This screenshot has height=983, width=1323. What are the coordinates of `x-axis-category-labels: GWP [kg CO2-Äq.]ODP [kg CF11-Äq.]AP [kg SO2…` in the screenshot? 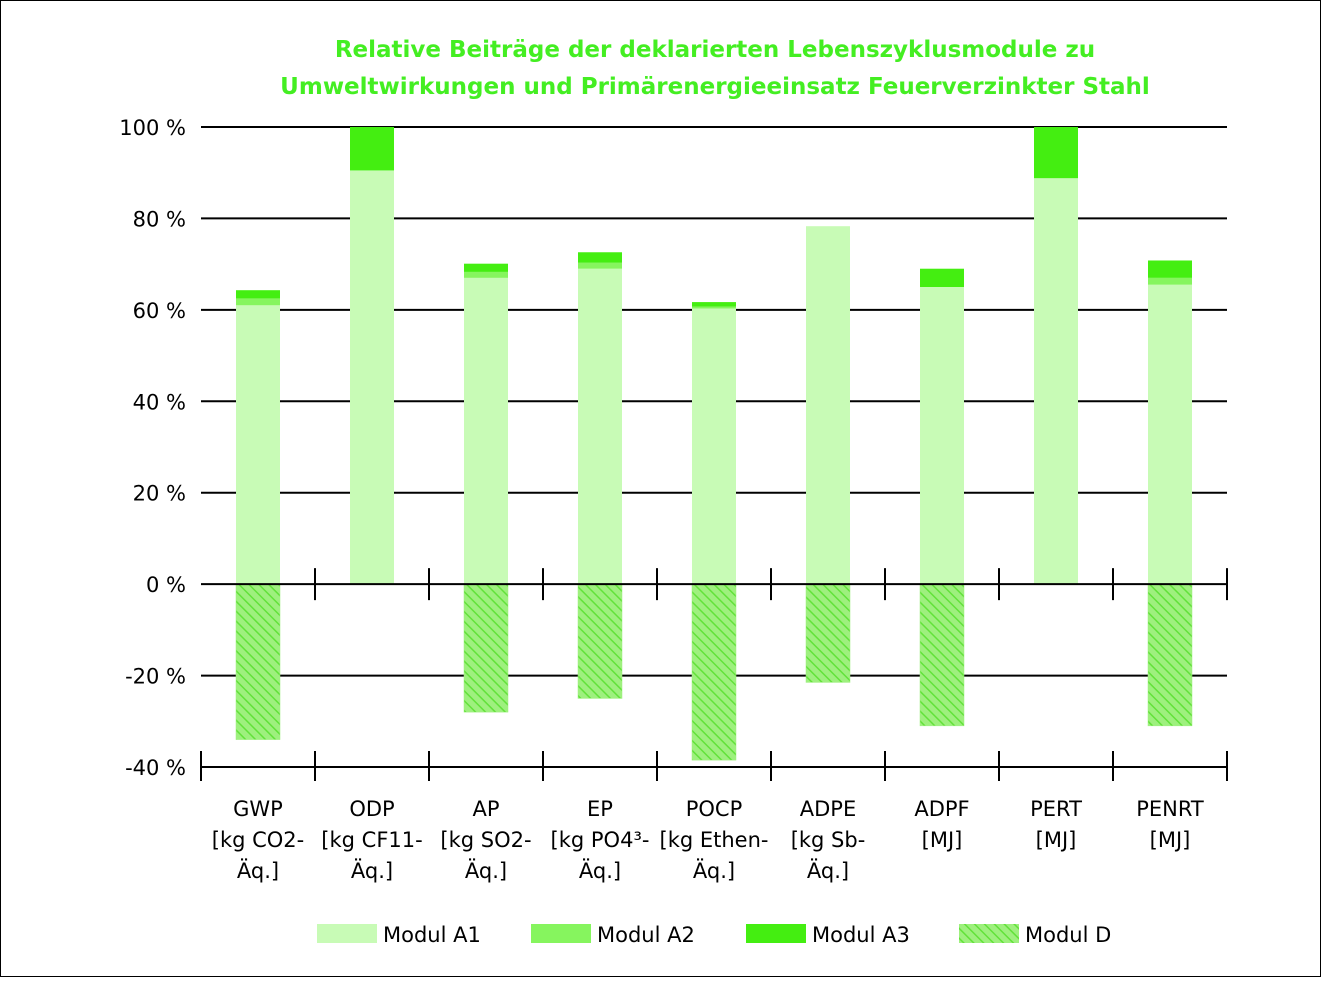 It's located at (708, 840).